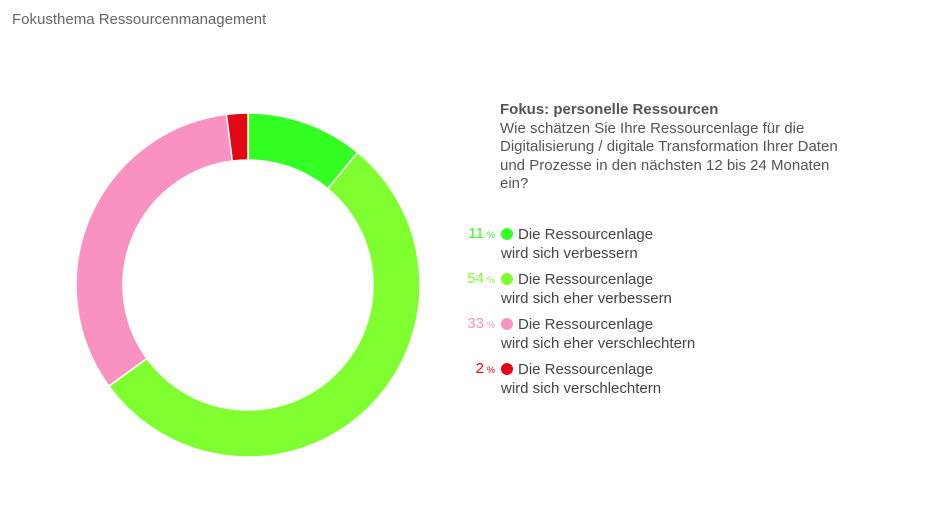 The height and width of the screenshot is (526, 936). Describe the element at coordinates (609, 109) in the screenshot. I see `chart-title: Fokus: personelle Ressourcen` at that location.